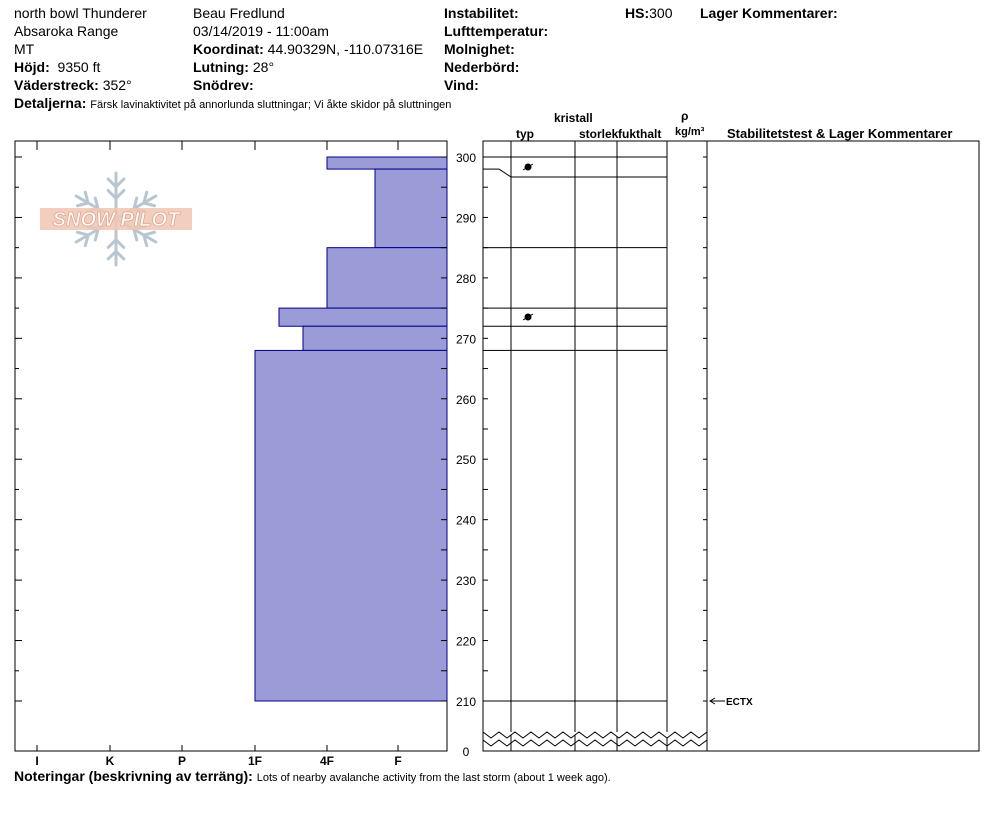 This screenshot has width=994, height=840. What do you see at coordinates (117, 85) in the screenshot?
I see `aspect-value: 352°` at bounding box center [117, 85].